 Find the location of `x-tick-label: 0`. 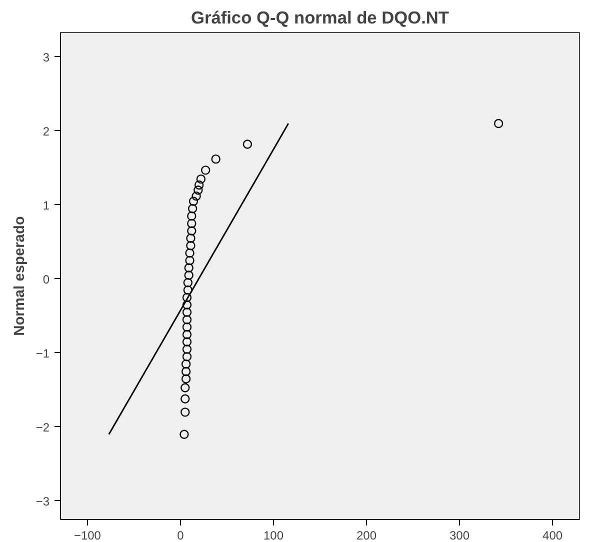

x-tick-label: 0 is located at coordinates (180, 535).